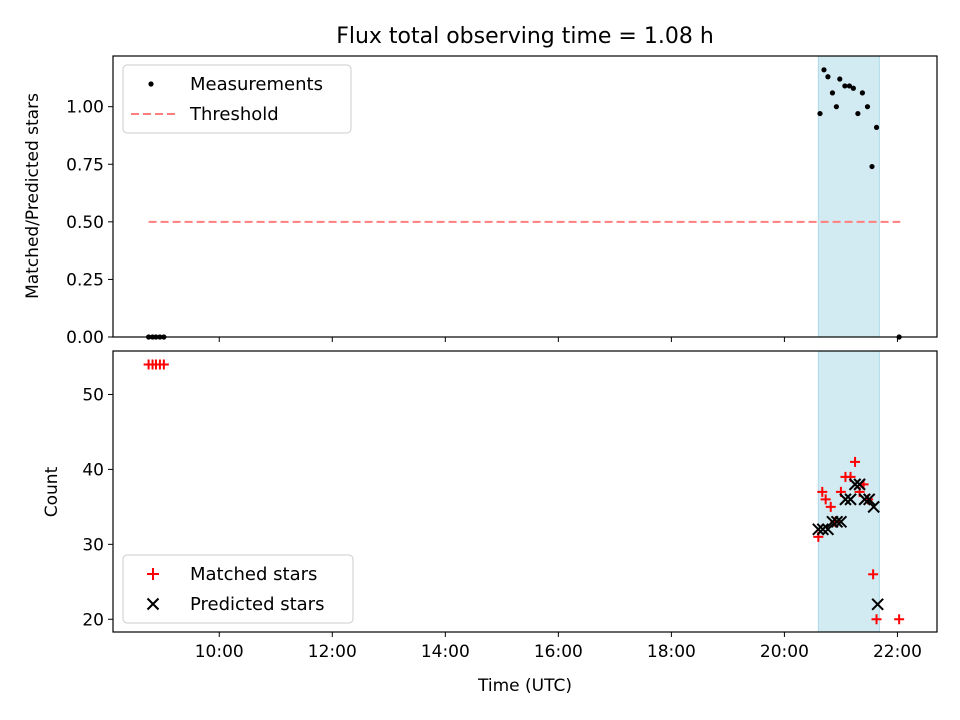  Describe the element at coordinates (85, 165) in the screenshot. I see `top-y-tick-label: 0.75` at that location.